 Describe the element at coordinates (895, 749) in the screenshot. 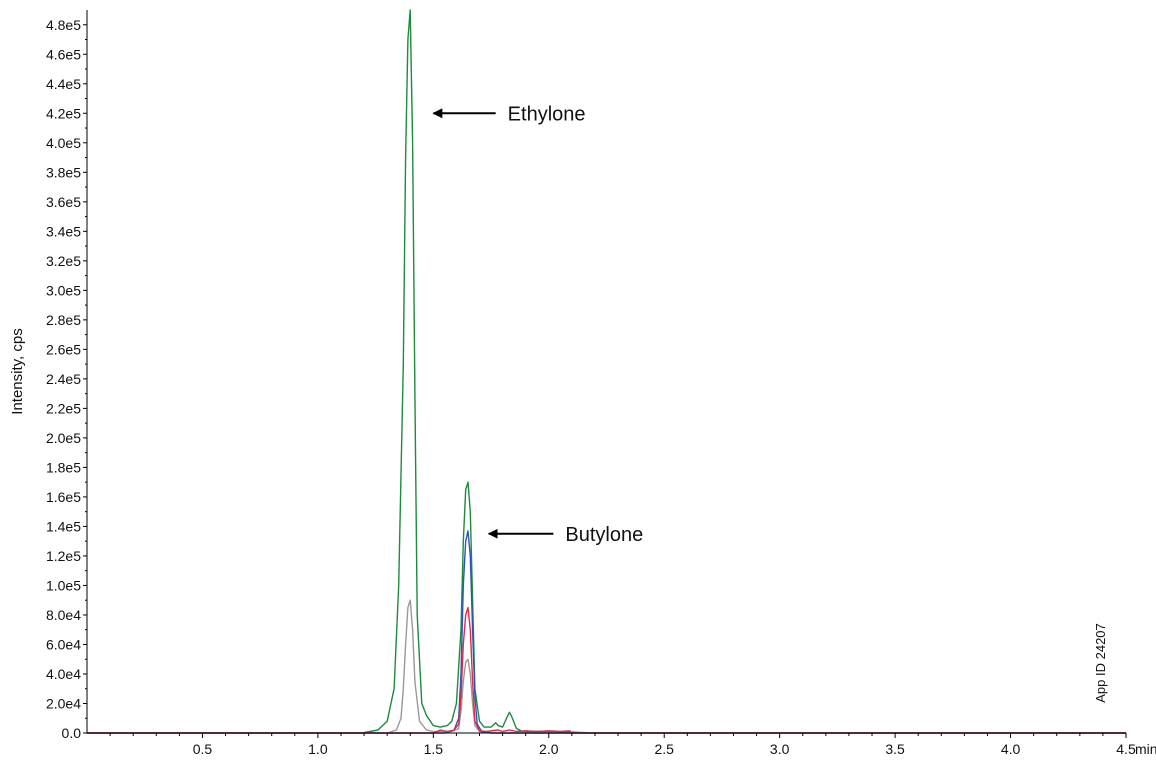

I see `x-tick-label: 3.5` at that location.